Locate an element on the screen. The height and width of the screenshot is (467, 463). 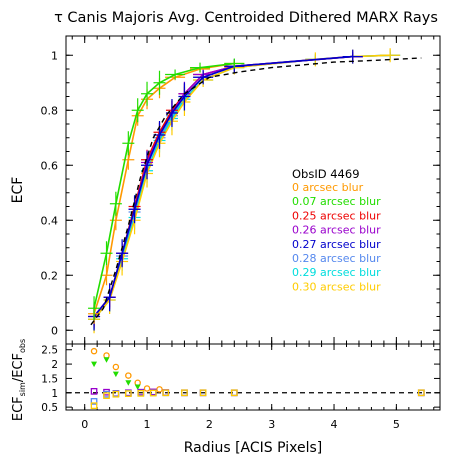
x-tick-label: 5 is located at coordinates (396, 424).